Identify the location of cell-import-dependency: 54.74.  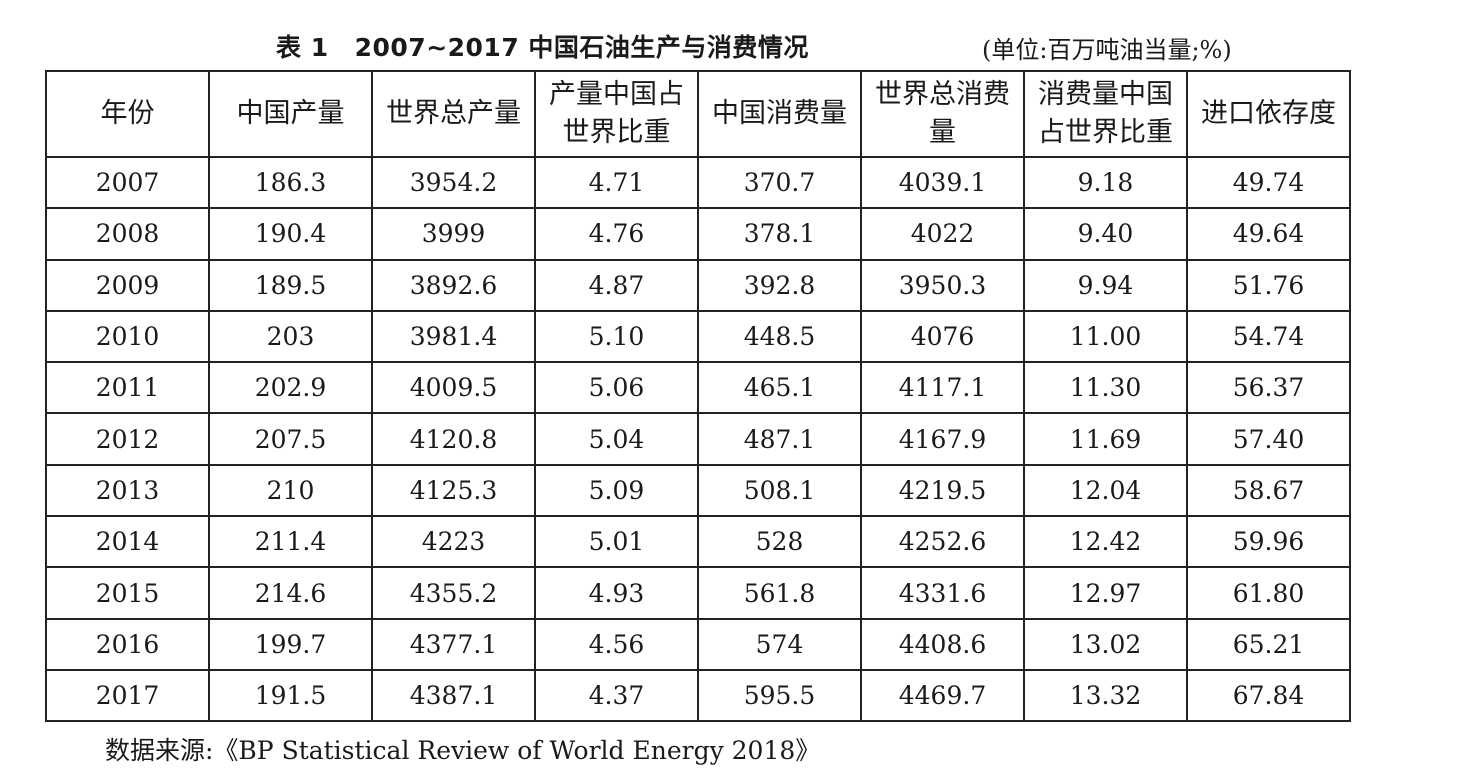
(1268, 336).